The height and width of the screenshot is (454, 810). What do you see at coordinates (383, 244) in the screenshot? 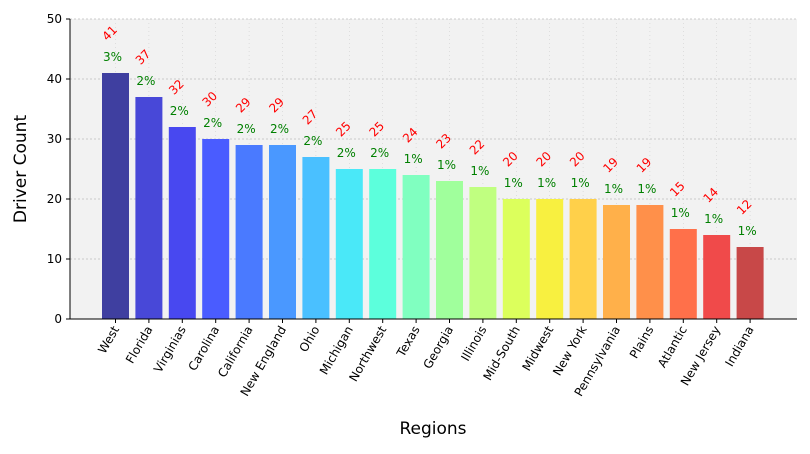
I see `bar-northwest` at bounding box center [383, 244].